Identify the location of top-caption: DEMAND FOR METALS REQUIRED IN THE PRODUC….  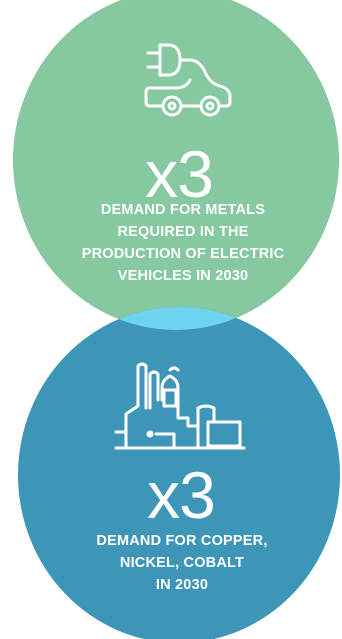
(177, 243).